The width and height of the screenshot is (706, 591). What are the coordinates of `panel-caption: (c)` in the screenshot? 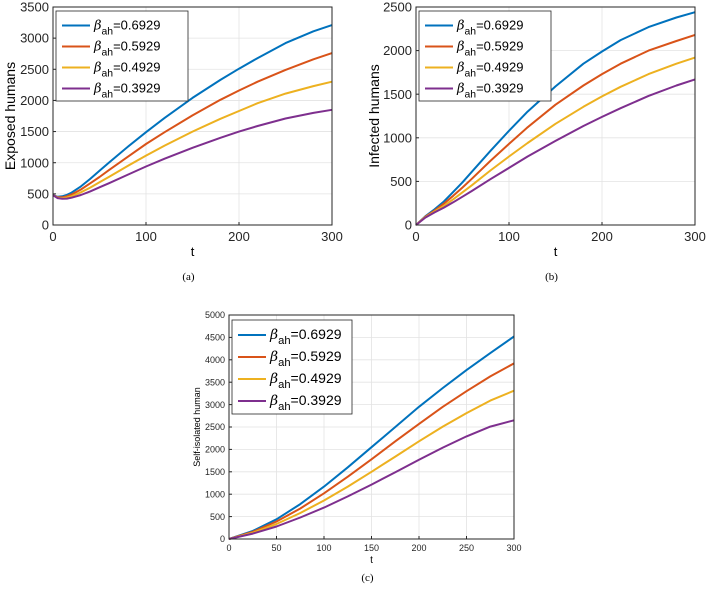 It's located at (367, 578).